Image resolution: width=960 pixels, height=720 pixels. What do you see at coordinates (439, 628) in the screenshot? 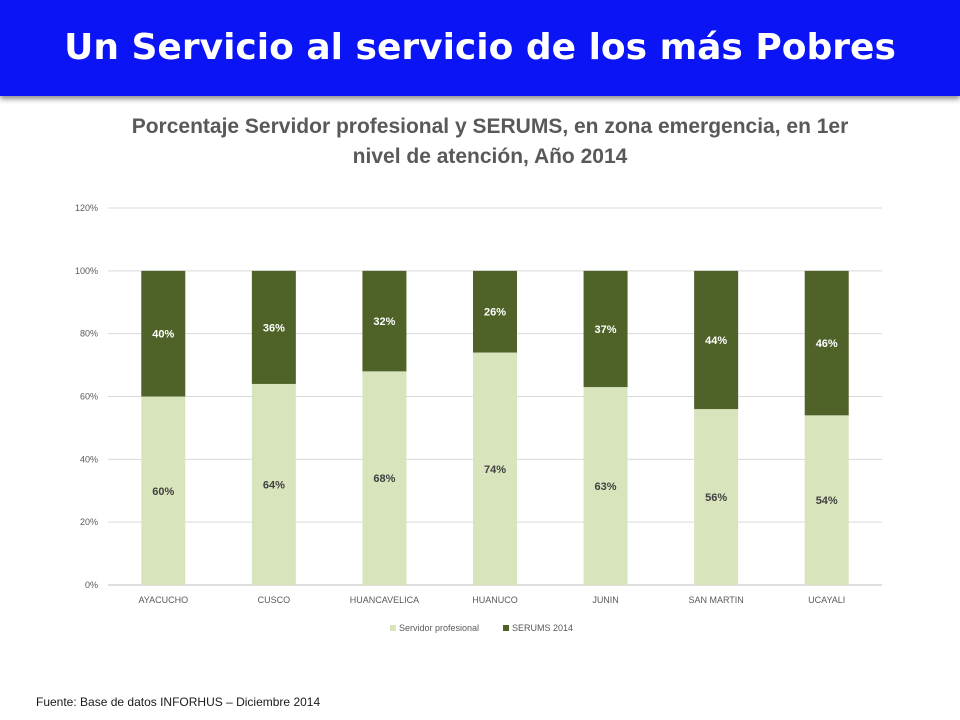
I see `legend-label-servidor: Servidor profesional` at bounding box center [439, 628].